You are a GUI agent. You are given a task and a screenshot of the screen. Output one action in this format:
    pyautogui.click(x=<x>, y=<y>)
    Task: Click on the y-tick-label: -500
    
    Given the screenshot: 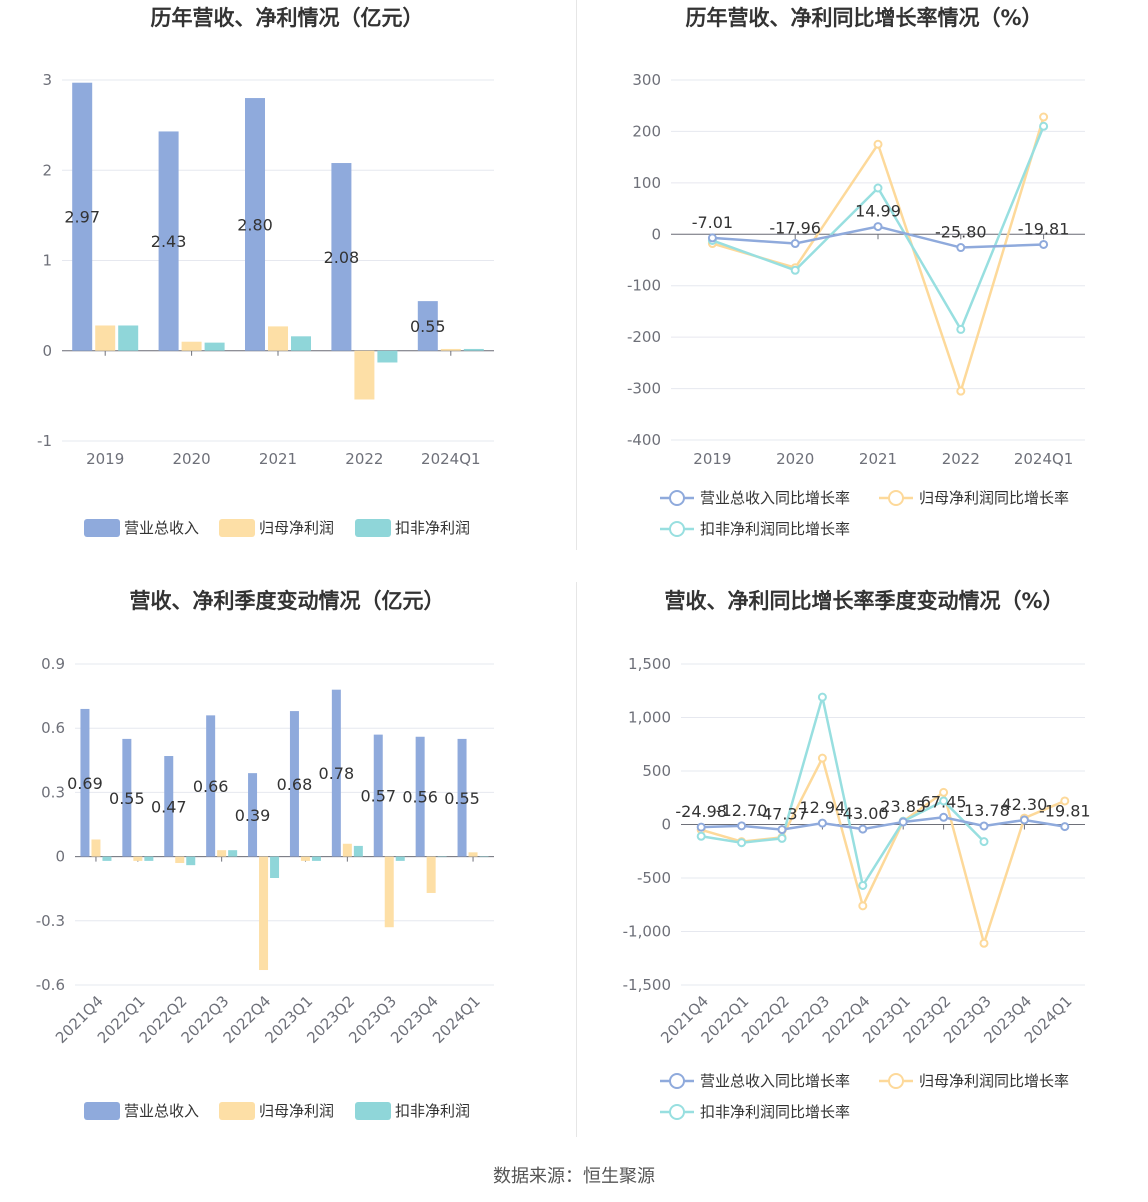 What is the action you would take?
    pyautogui.click(x=654, y=878)
    